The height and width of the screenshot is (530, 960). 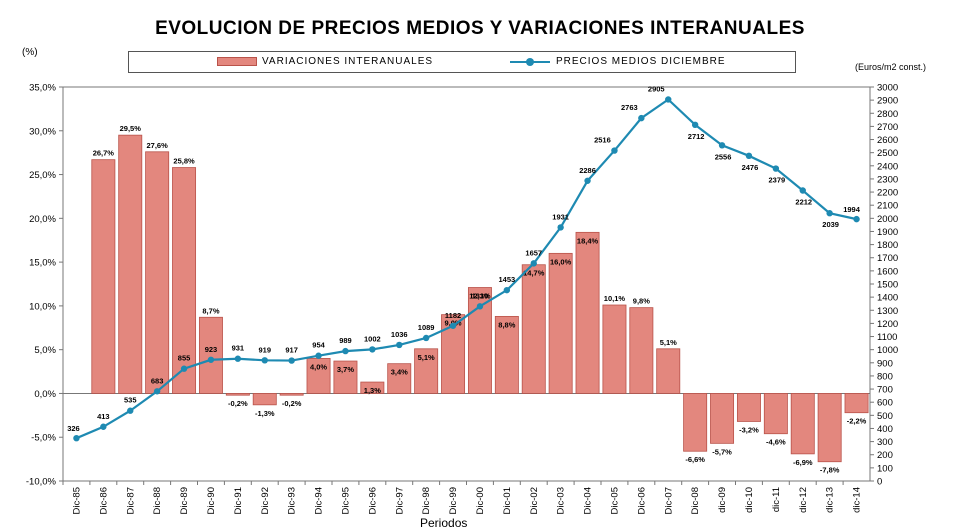 What do you see at coordinates (480, 296) in the screenshot?
I see `bar-label: 12,1%` at bounding box center [480, 296].